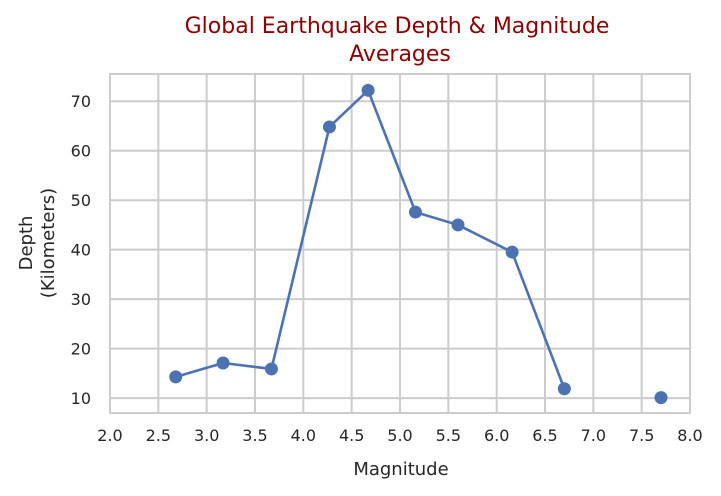 The image size is (721, 496). What do you see at coordinates (351, 435) in the screenshot?
I see `x-tick-label: 4.5` at bounding box center [351, 435].